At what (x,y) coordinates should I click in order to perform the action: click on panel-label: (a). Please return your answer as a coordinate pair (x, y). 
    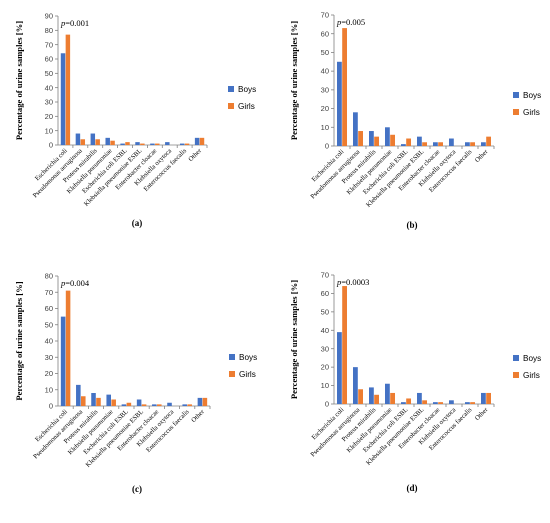
    Looking at the image, I should click on (137, 223).